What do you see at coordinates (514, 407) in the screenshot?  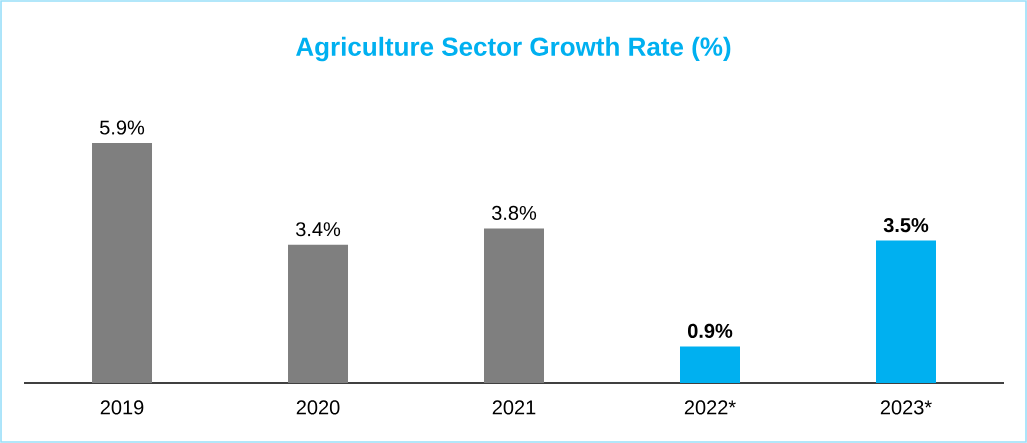 I see `x-tick-label: 2021` at bounding box center [514, 407].